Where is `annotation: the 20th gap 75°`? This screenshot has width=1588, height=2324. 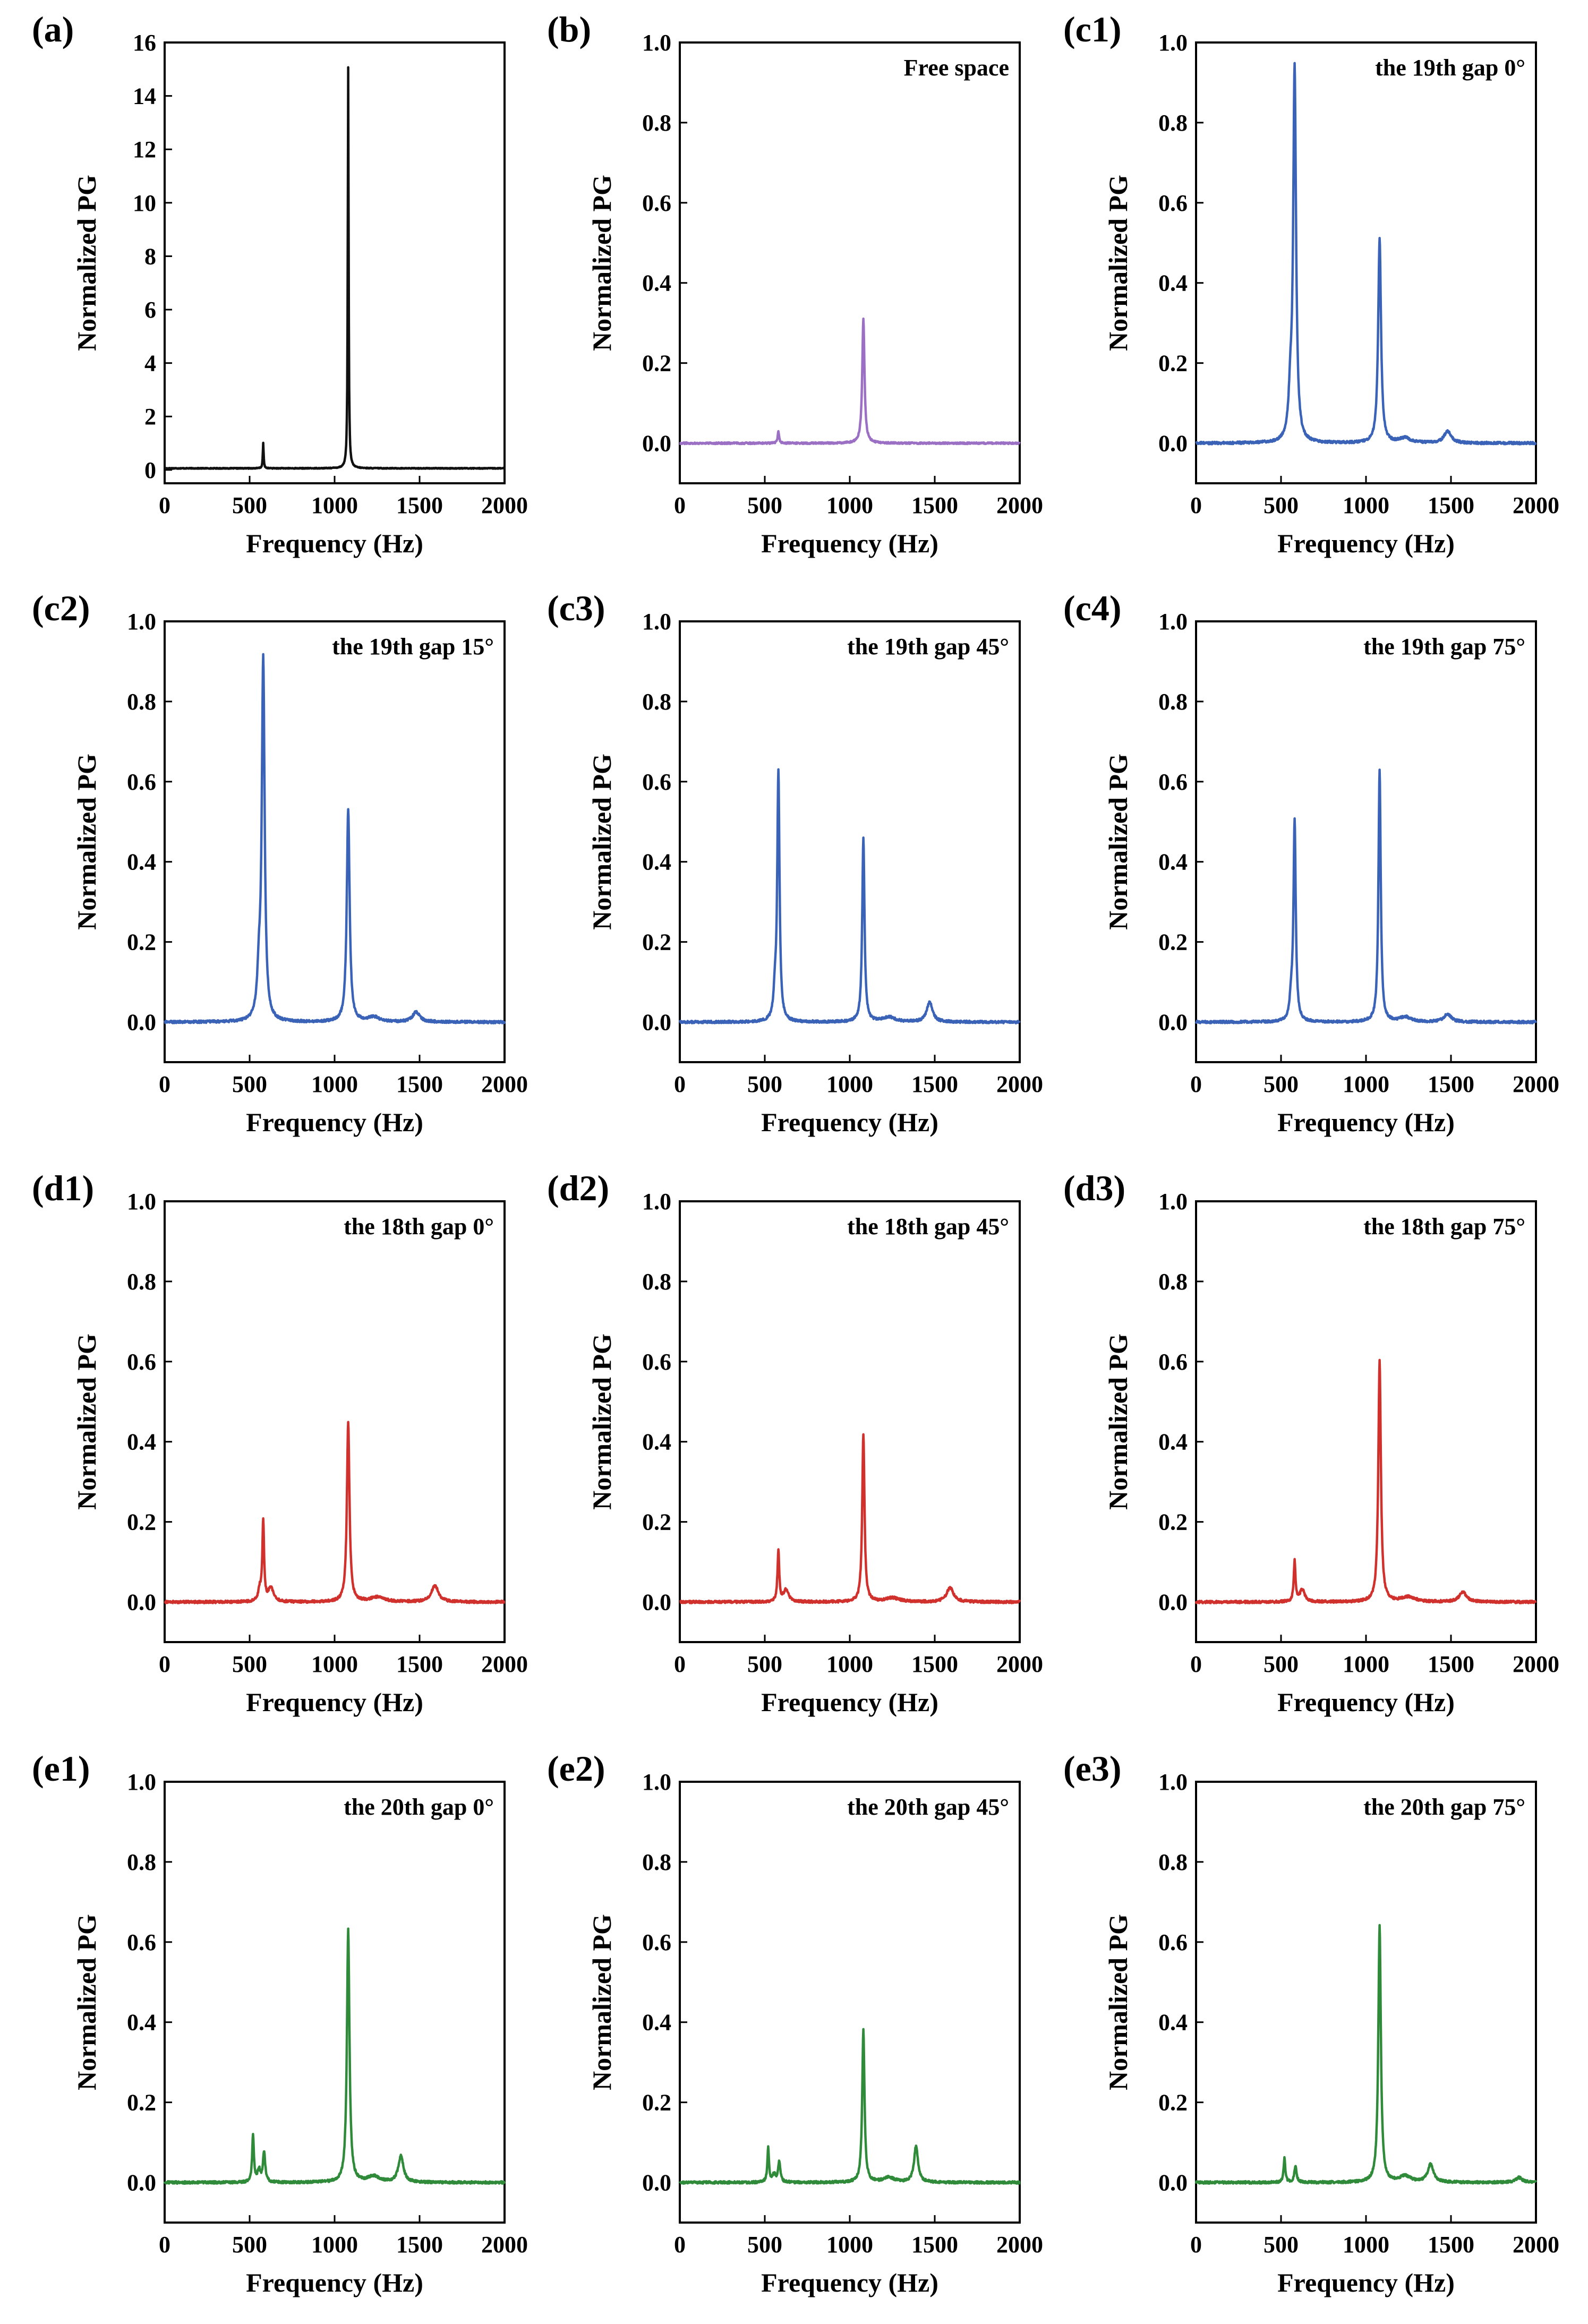
annotation: the 20th gap 75° is located at coordinates (1444, 1807).